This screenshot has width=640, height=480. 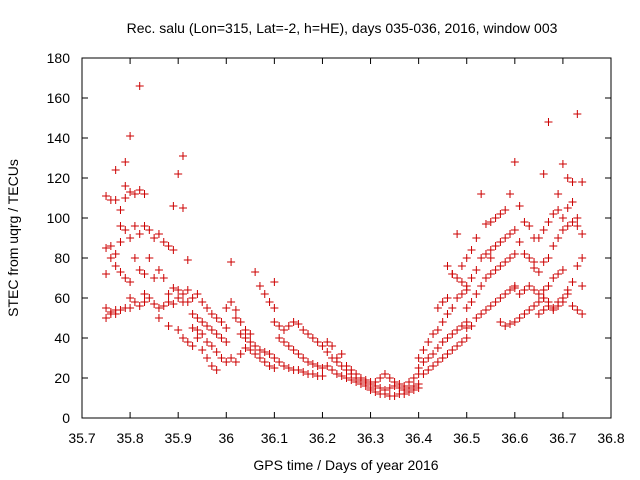 I want to click on x-tick-label: 36.3, so click(x=370, y=438).